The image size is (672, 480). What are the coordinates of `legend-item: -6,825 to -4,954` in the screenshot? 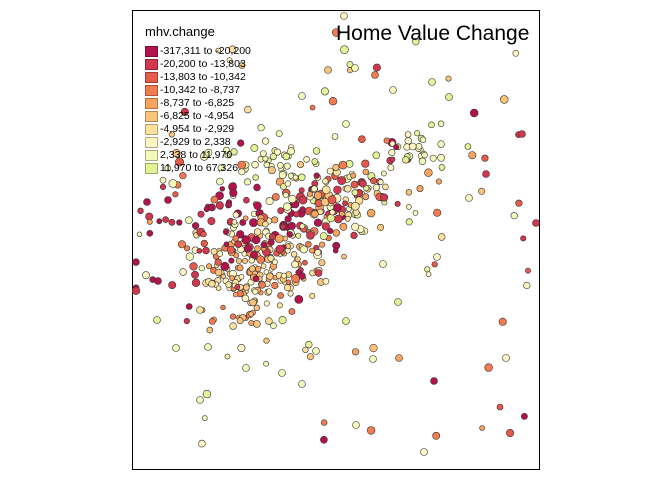 It's located at (189, 116).